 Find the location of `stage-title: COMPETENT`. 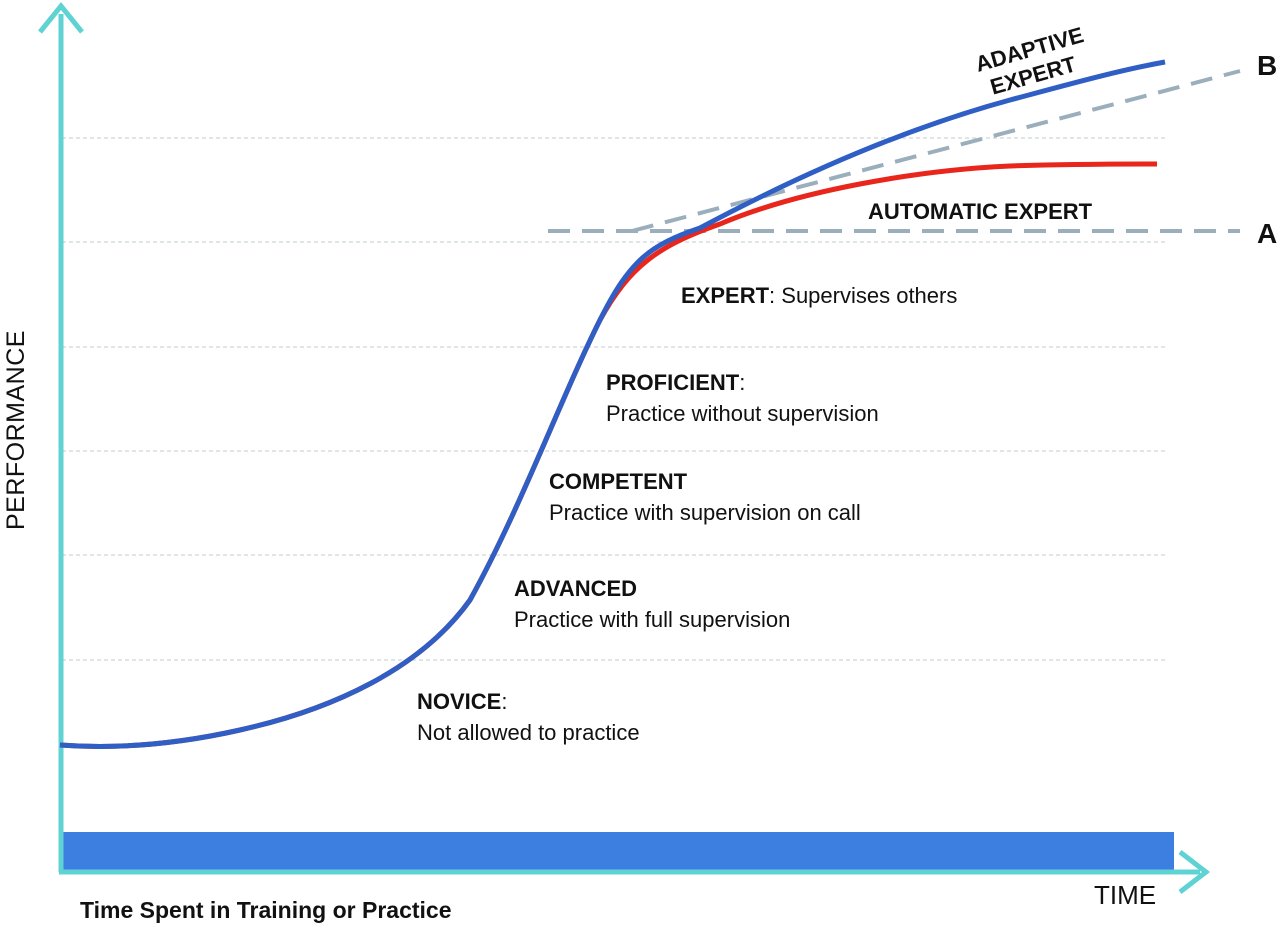

stage-title: COMPETENT is located at coordinates (618, 481).